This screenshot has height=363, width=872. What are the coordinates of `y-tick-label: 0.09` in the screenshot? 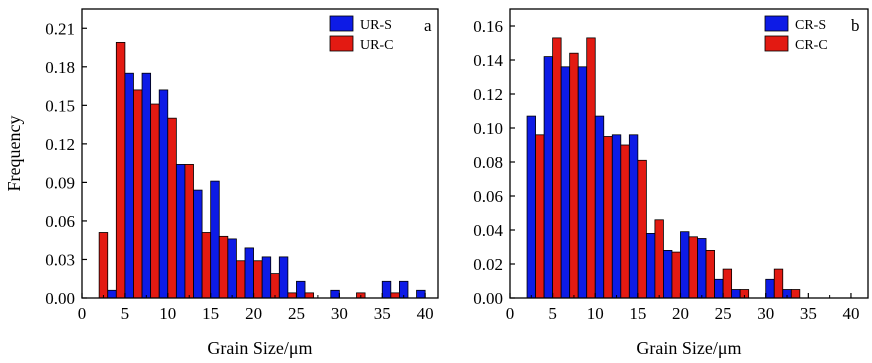 It's located at (60, 182).